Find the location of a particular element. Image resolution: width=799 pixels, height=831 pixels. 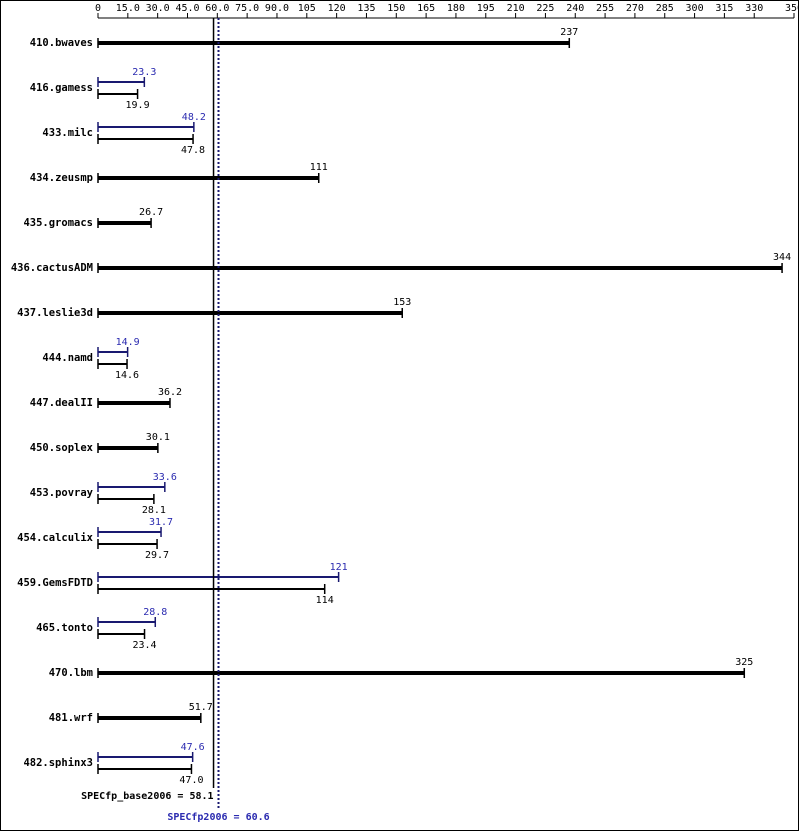

x-tick-label: 0 is located at coordinates (98, 8).